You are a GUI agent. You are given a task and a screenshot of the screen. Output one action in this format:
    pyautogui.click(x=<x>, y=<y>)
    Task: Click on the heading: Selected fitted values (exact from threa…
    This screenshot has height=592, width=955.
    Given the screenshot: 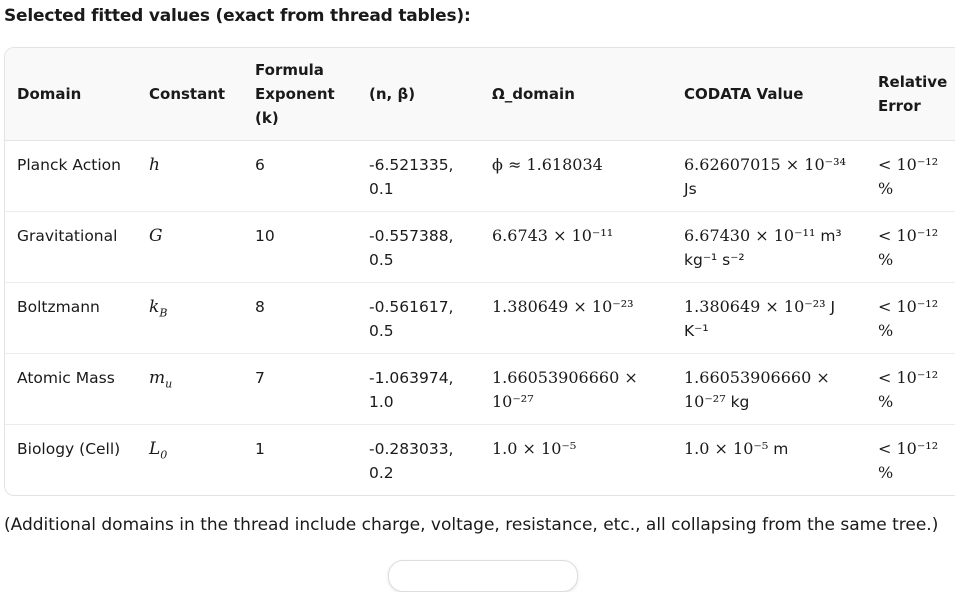 What is the action you would take?
    pyautogui.click(x=237, y=16)
    